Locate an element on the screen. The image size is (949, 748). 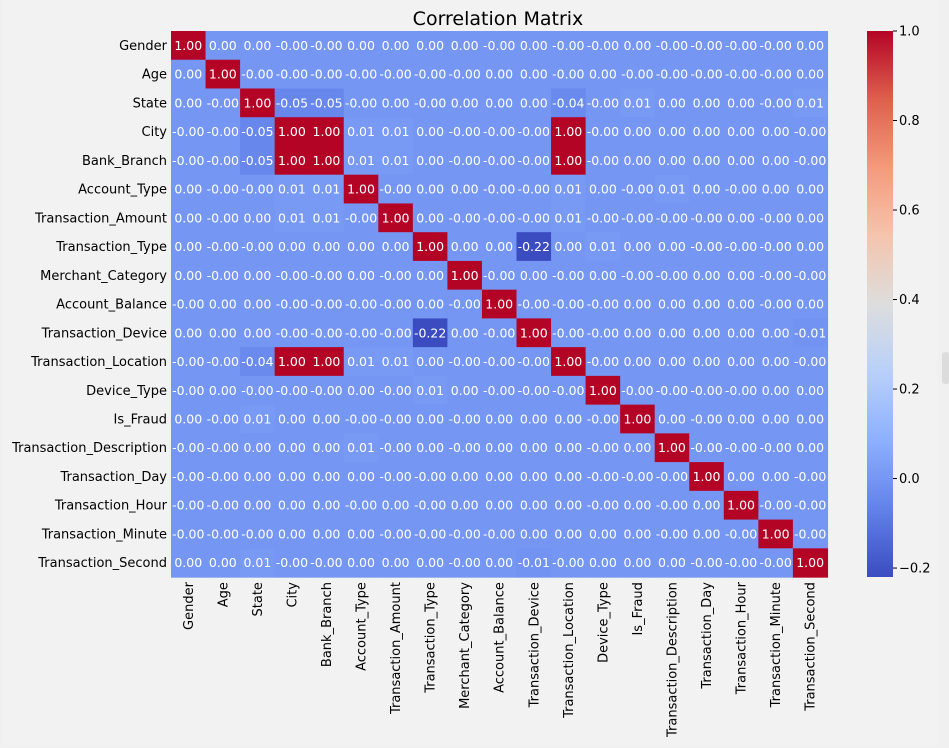
heatmap-cell-label: 0.01 is located at coordinates (361, 361).